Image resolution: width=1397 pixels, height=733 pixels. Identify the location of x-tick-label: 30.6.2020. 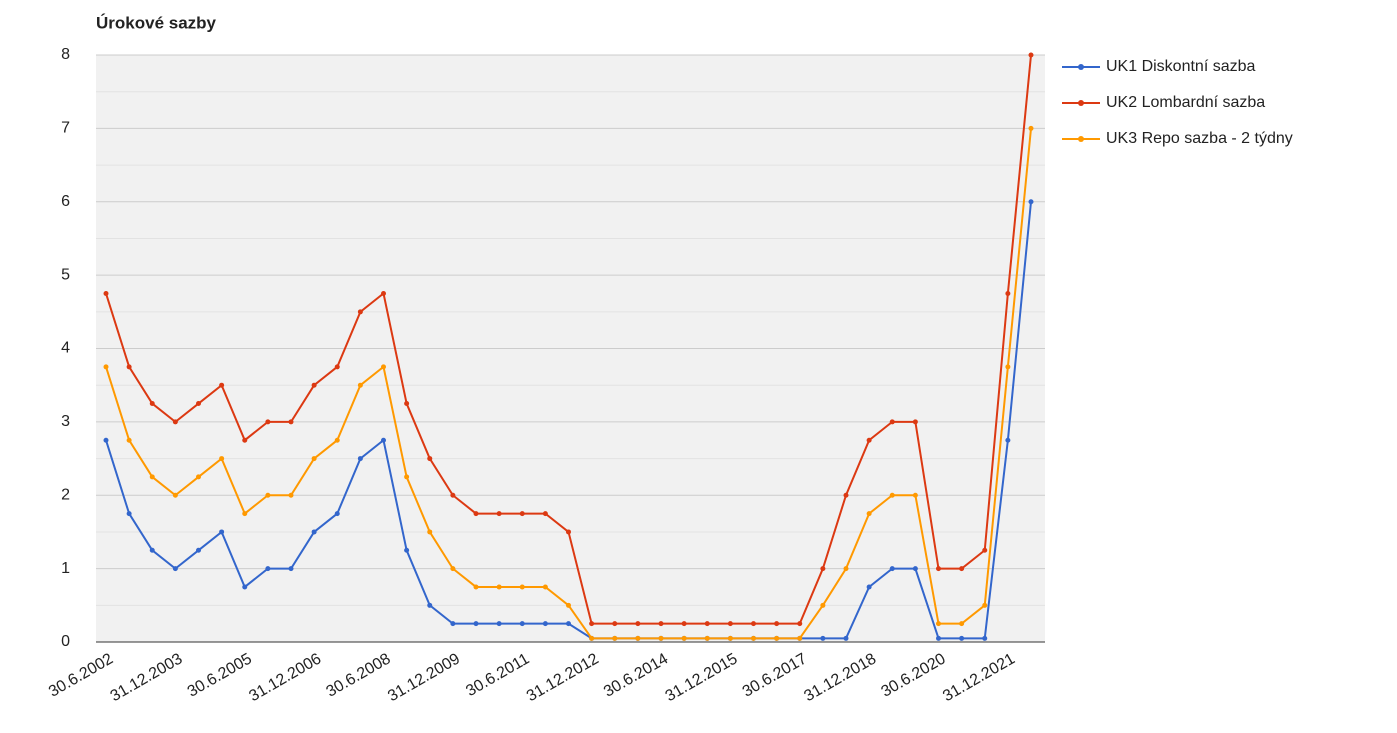
(913, 675).